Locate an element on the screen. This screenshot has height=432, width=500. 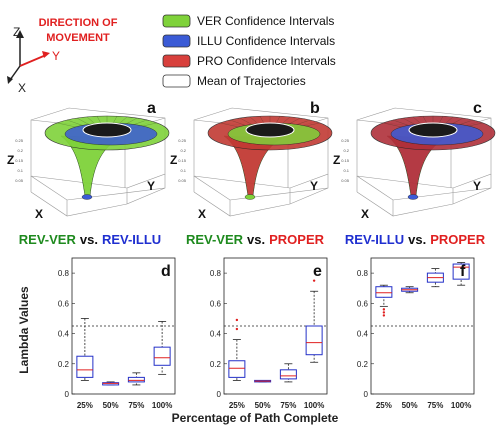
panel-axis-x-a: X is located at coordinates (39, 214).